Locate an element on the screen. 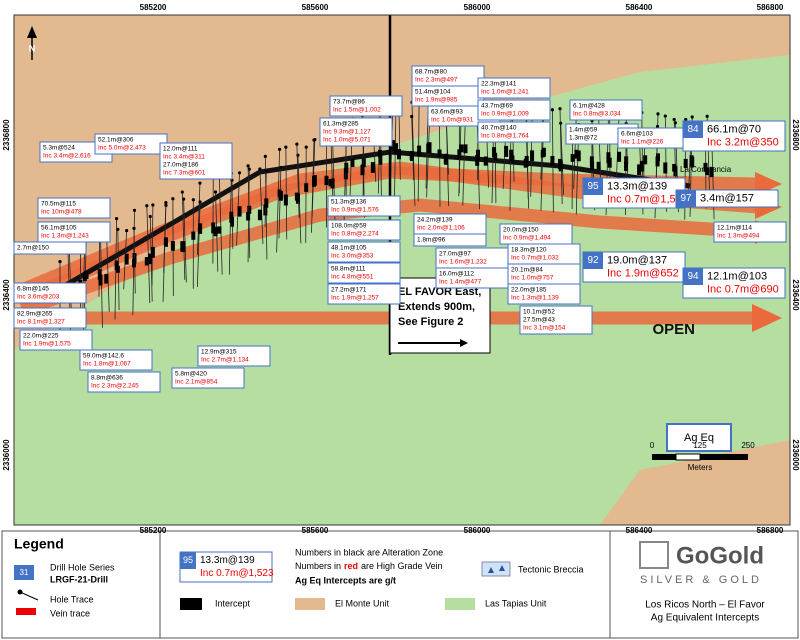 This screenshot has width=800, height=640. callout-line: 19.0m@137 is located at coordinates (637, 260).